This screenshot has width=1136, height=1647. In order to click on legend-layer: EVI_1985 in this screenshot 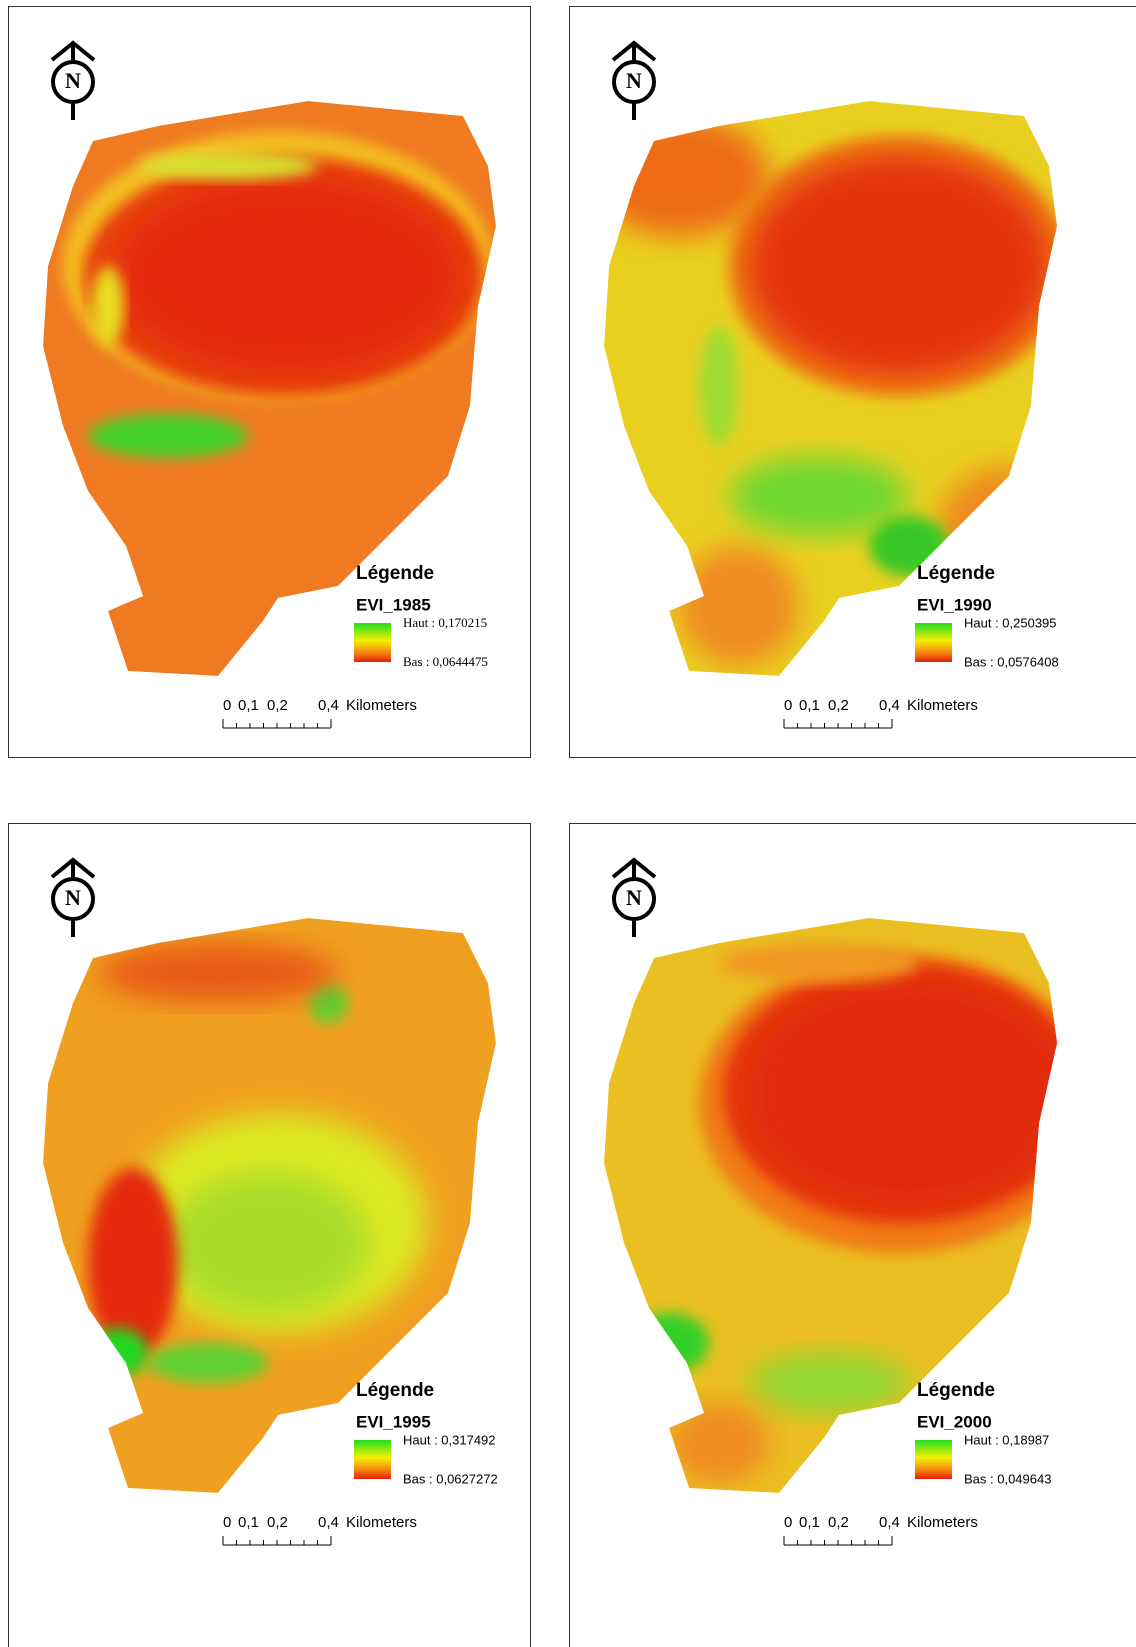, I will do `click(393, 604)`.